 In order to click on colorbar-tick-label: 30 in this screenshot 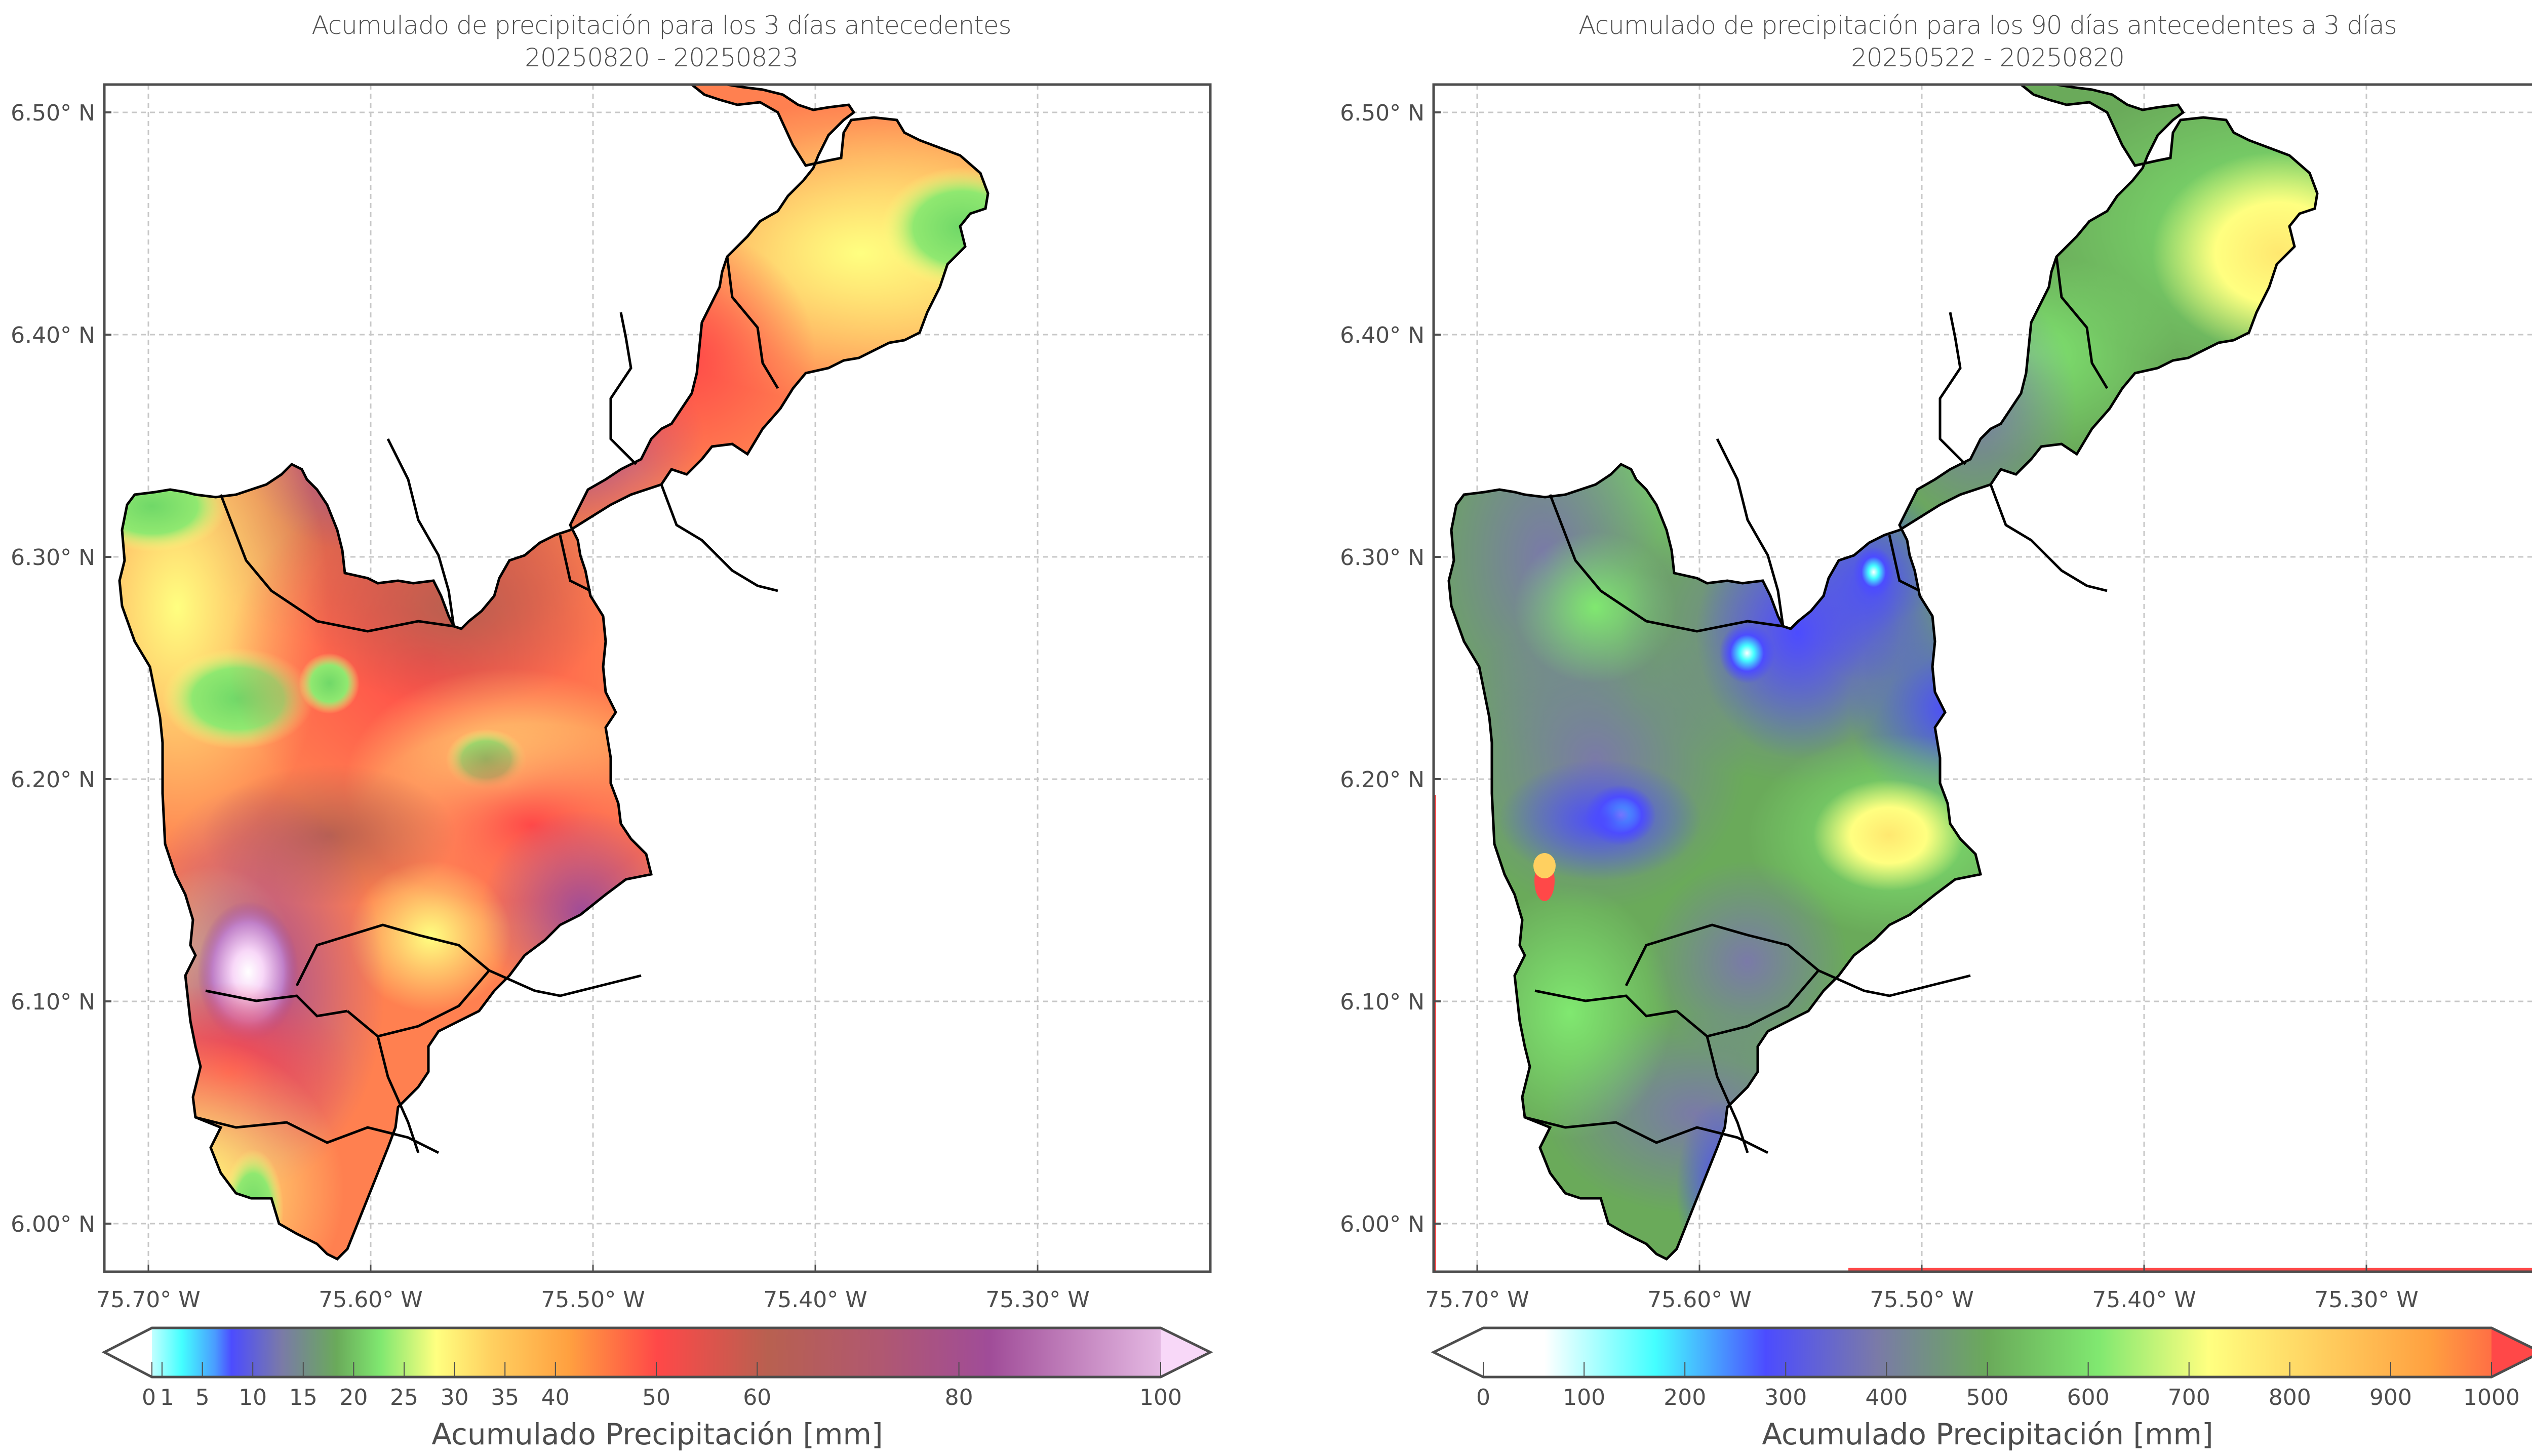, I will do `click(455, 1397)`.